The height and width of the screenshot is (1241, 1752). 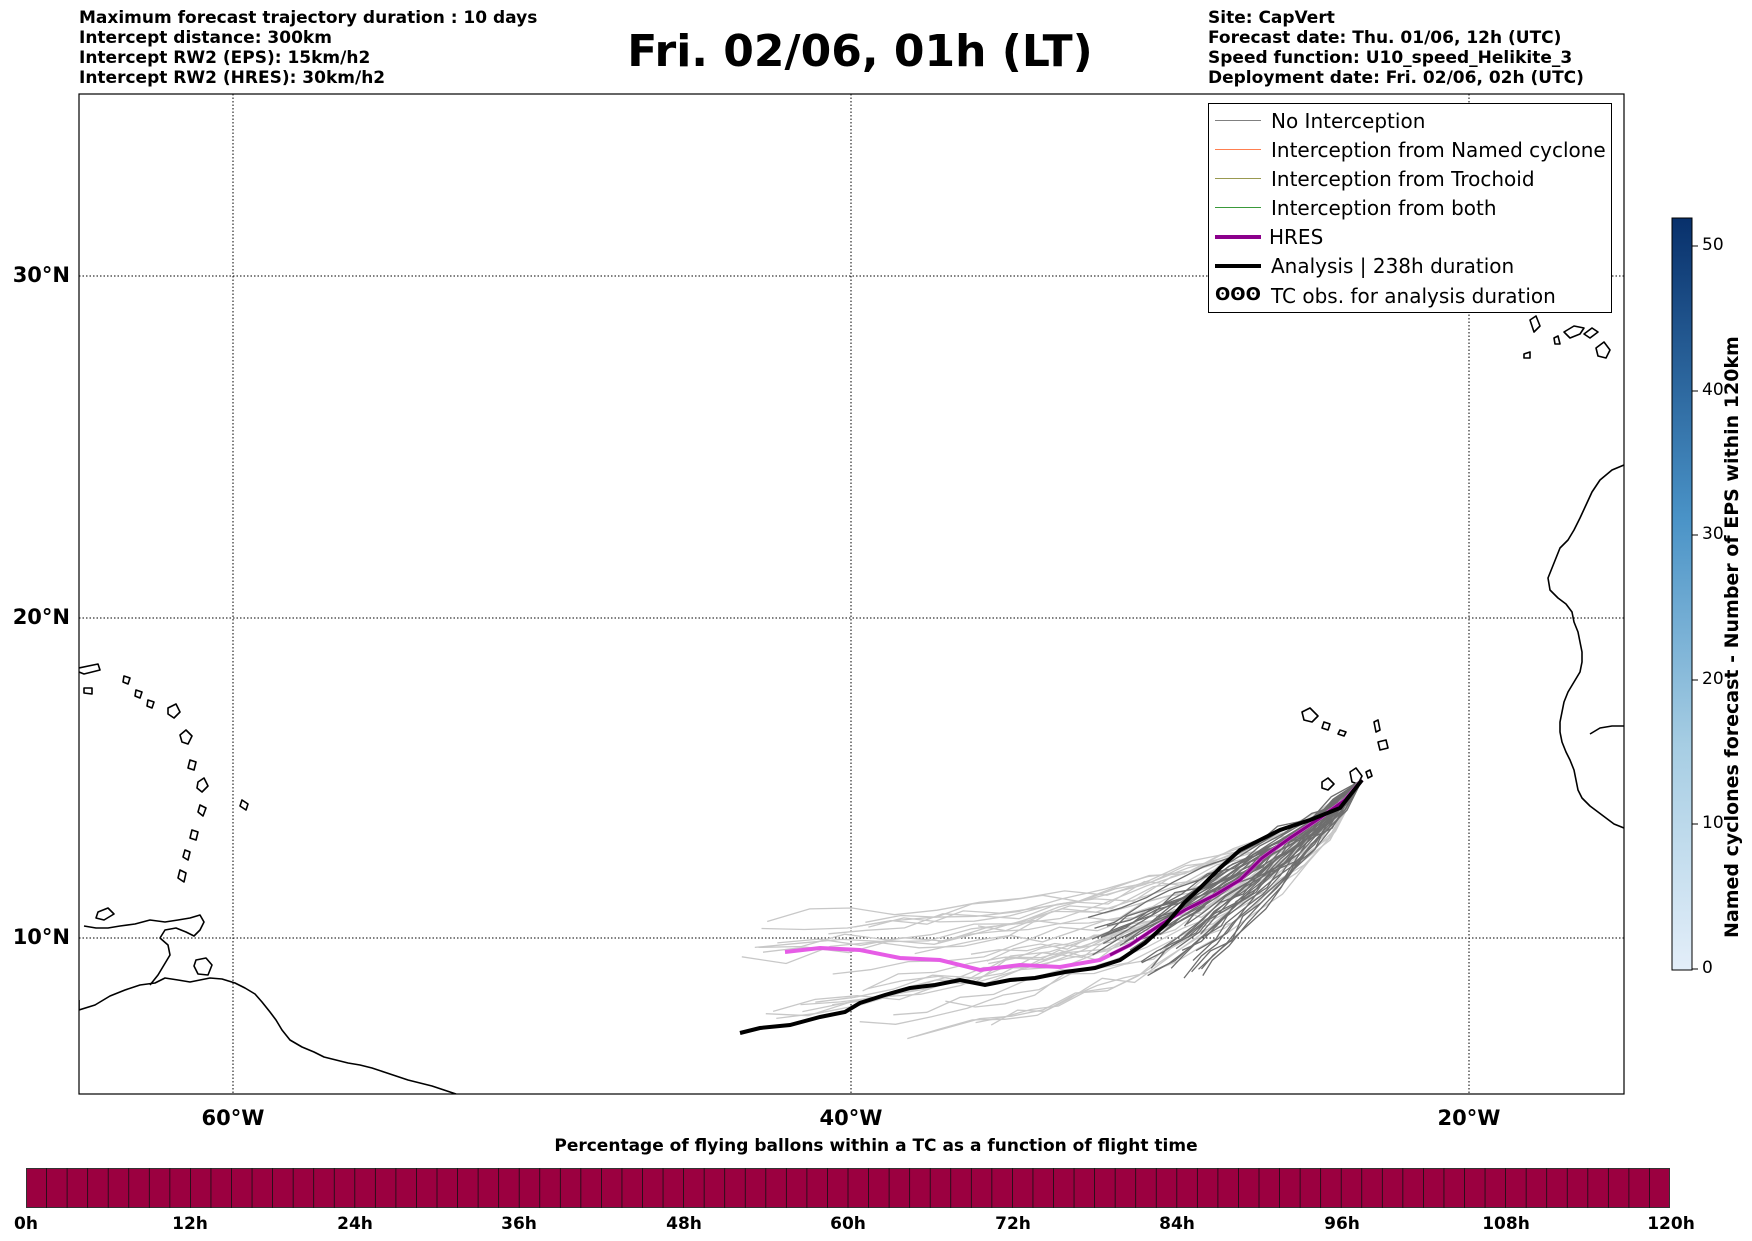 I want to click on lat-label-10n: 10°N, so click(x=41, y=937).